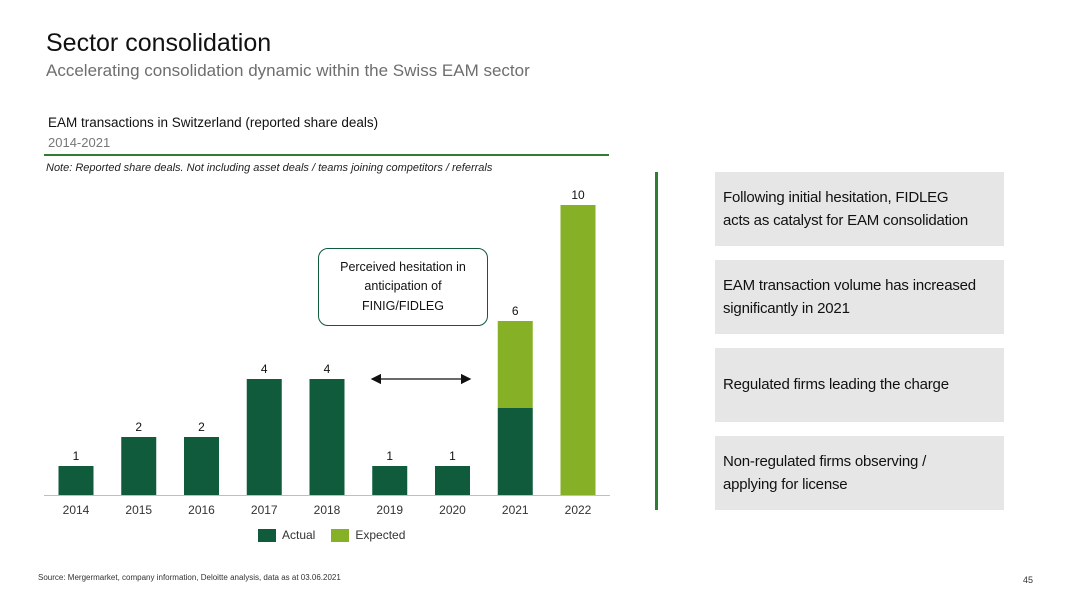 This screenshot has height=608, width=1080. I want to click on bar-actual-2015, so click(139, 466).